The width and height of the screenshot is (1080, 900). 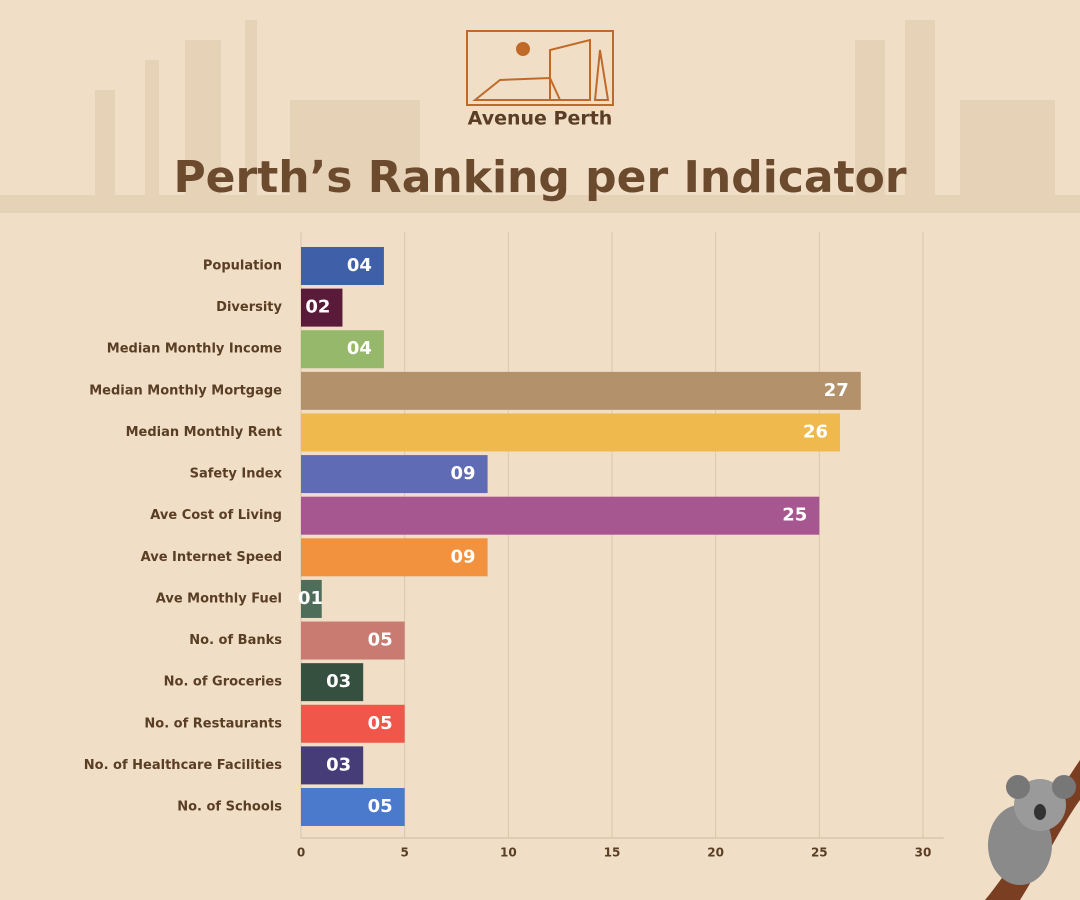 I want to click on x-tick-label: 5, so click(x=404, y=853).